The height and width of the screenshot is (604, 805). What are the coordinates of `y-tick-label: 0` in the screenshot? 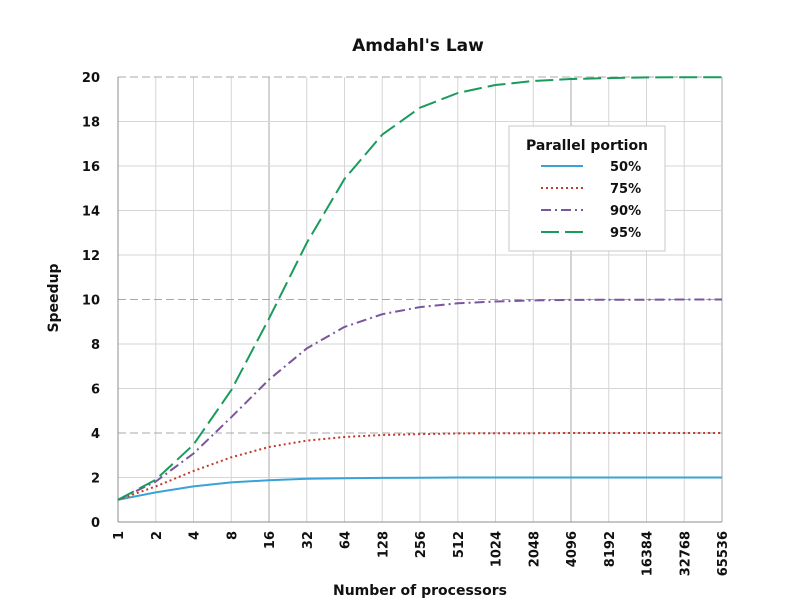 It's located at (95, 523).